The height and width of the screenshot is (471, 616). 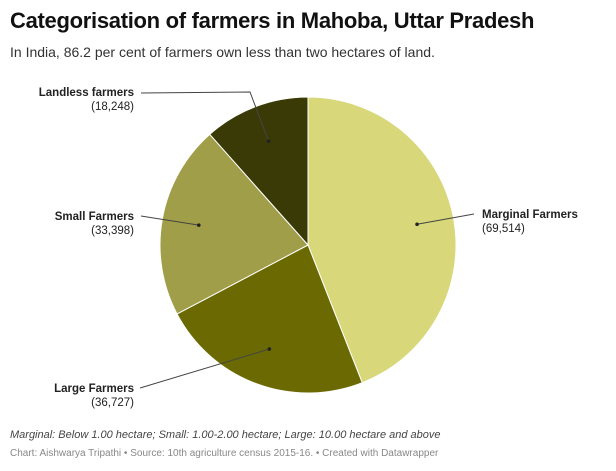 What do you see at coordinates (94, 217) in the screenshot?
I see `slice-label-name: Small Farmers` at bounding box center [94, 217].